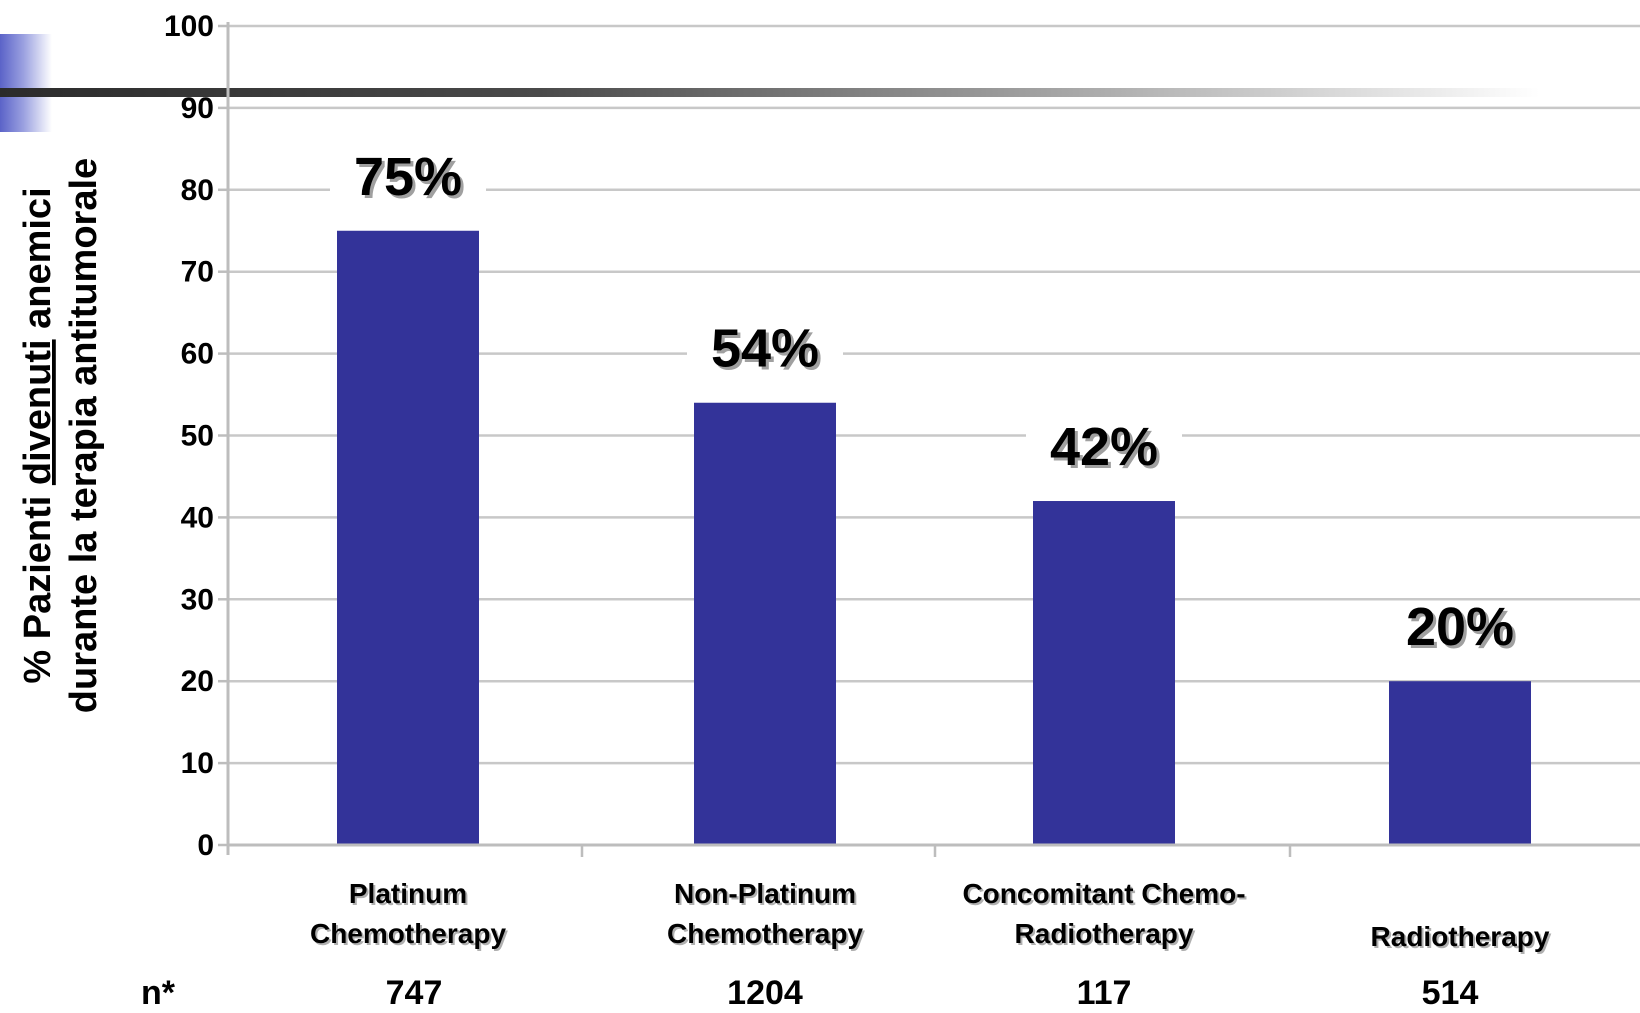 The width and height of the screenshot is (1640, 1013). What do you see at coordinates (1463, 630) in the screenshot?
I see `value-label-shadow: 20%` at bounding box center [1463, 630].